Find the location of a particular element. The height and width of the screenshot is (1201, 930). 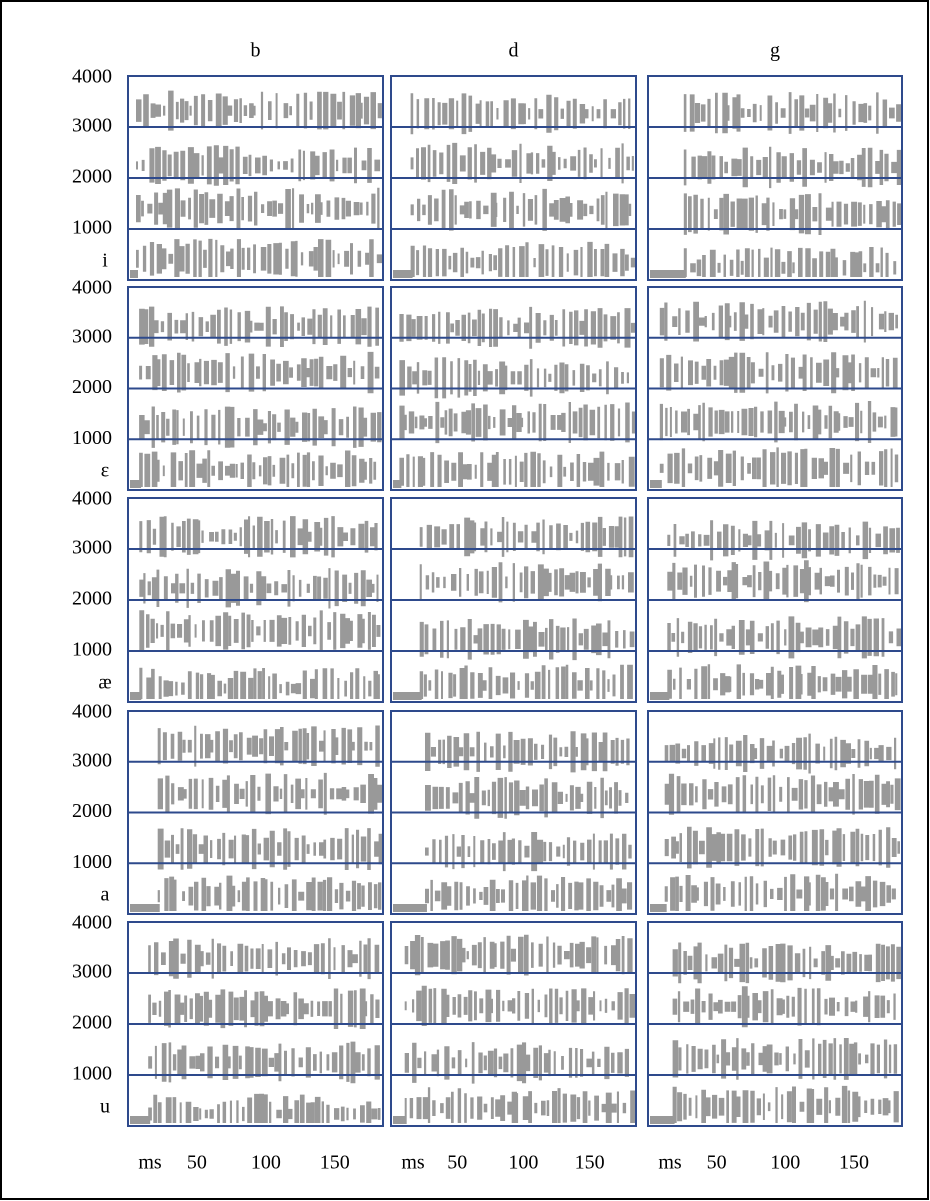

row-label: æ is located at coordinates (104, 683).